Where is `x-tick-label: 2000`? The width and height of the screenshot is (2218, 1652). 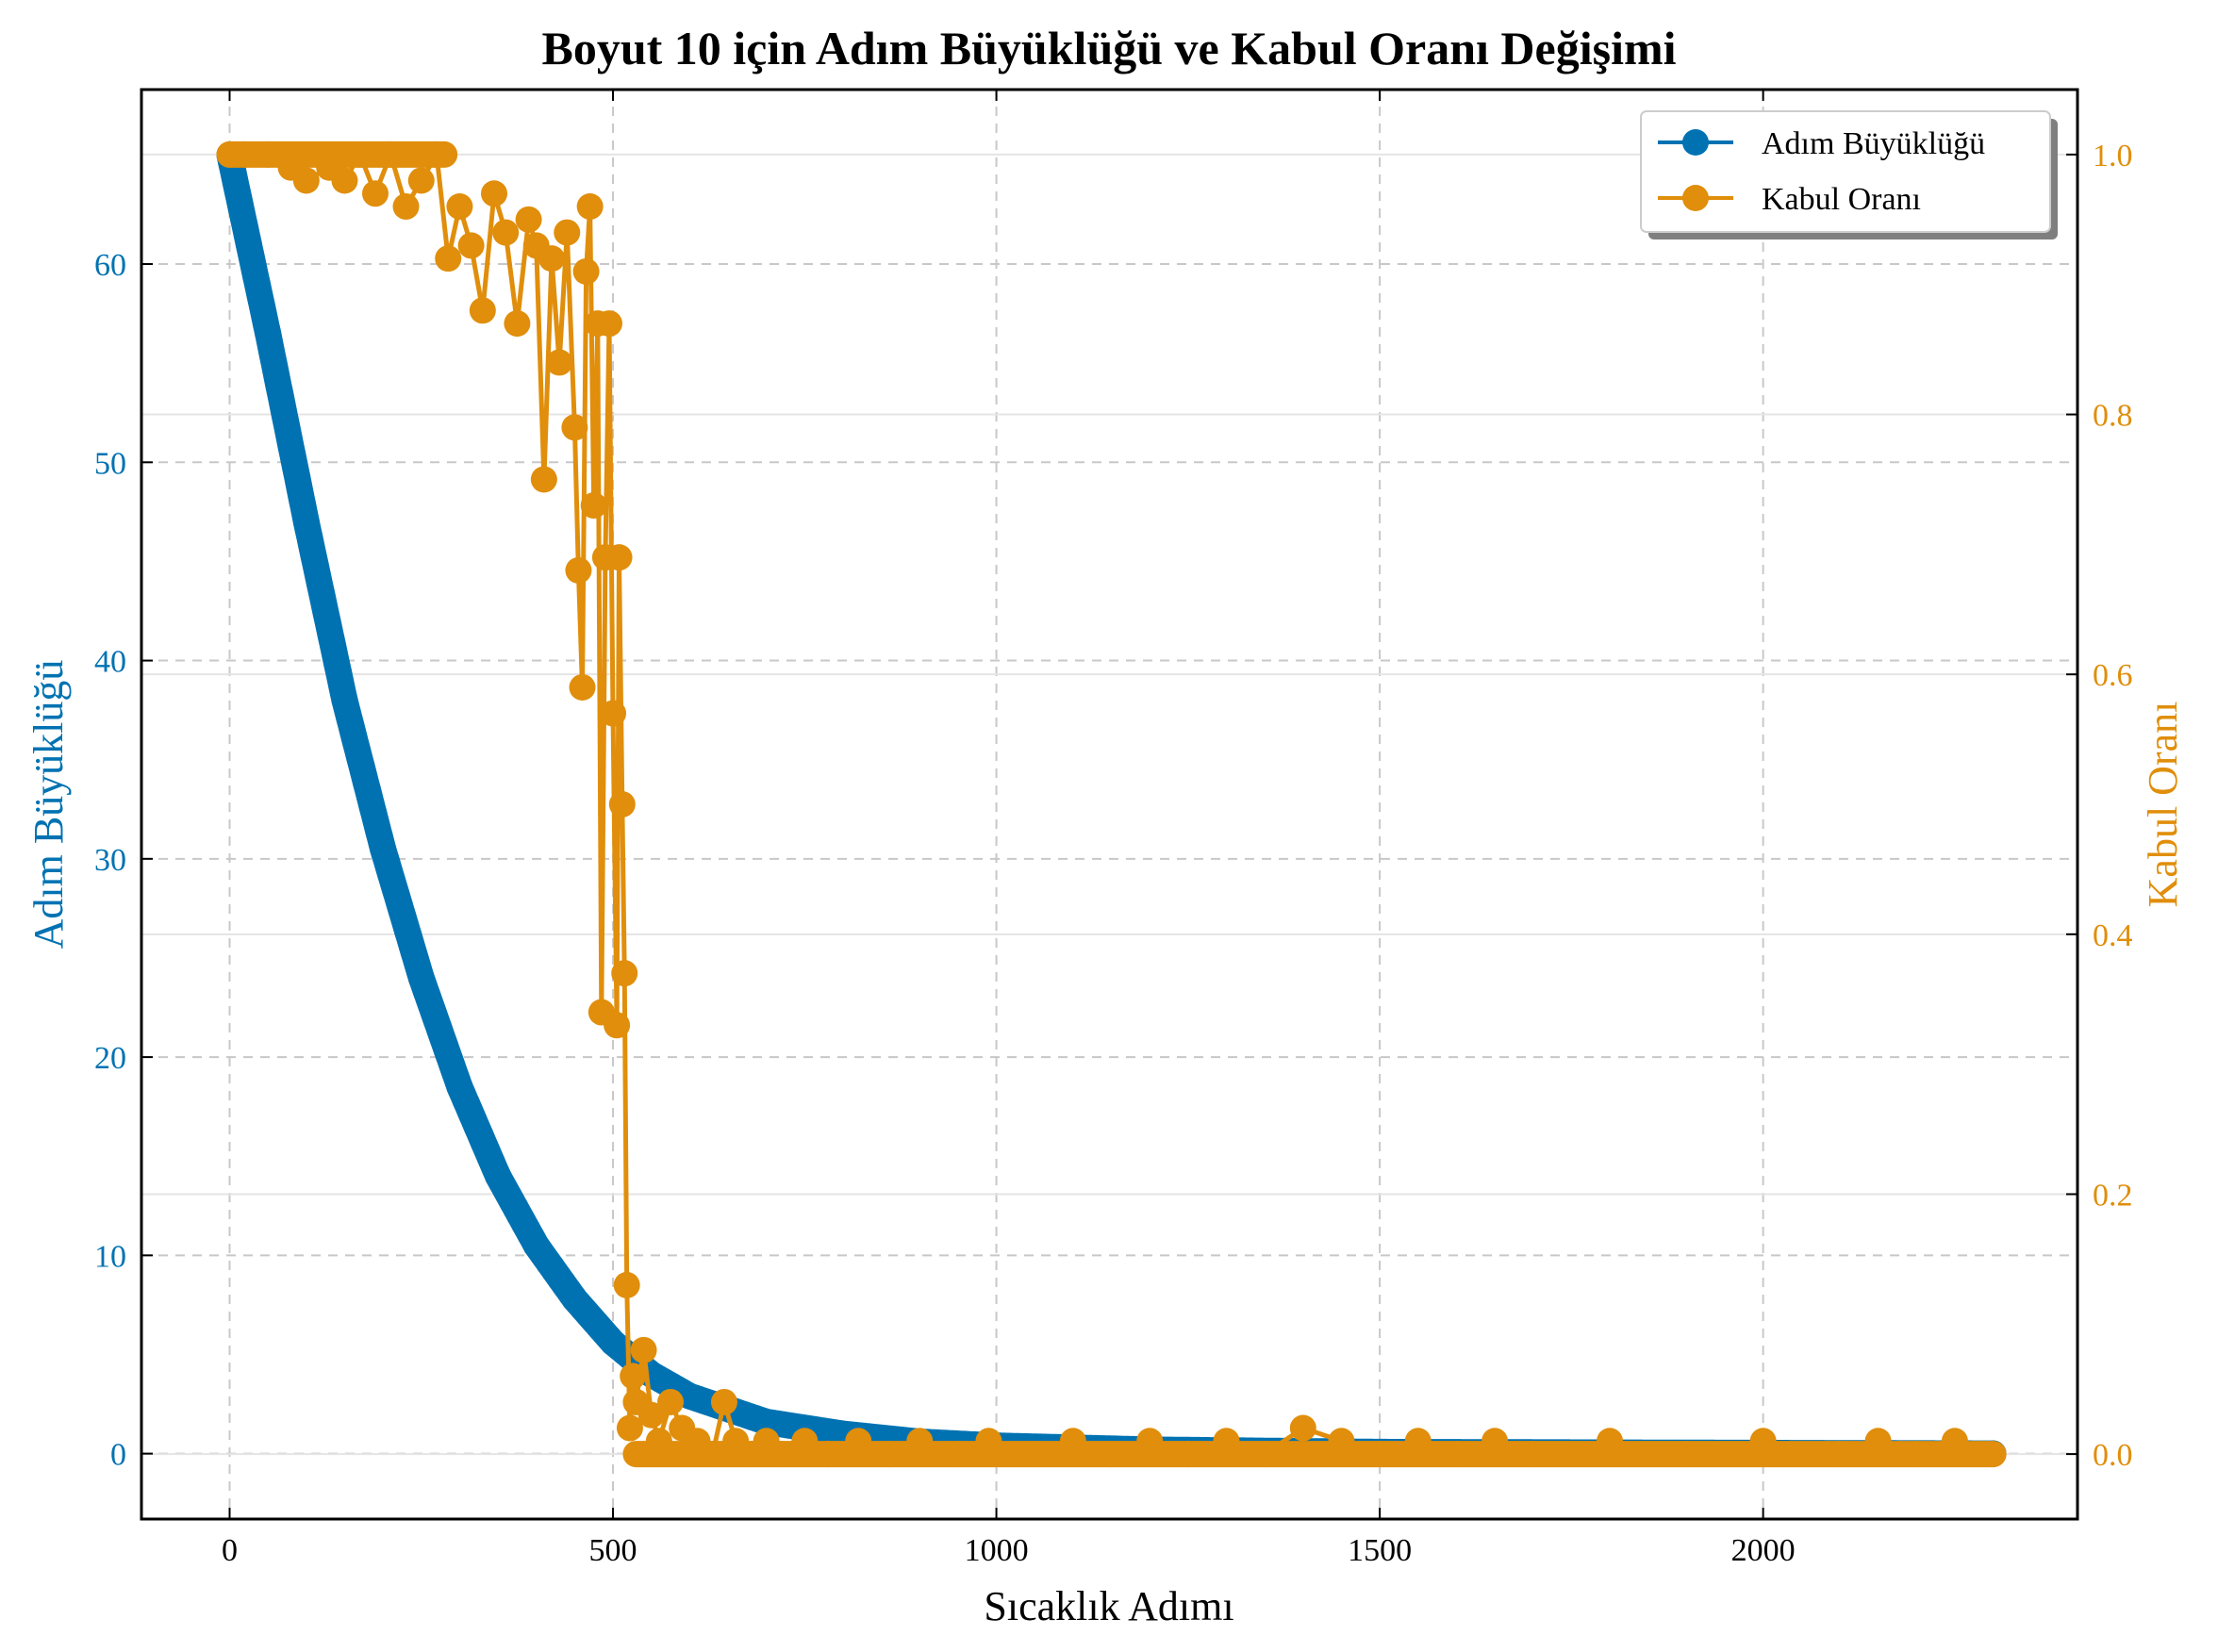 x-tick-label: 2000 is located at coordinates (1763, 1550).